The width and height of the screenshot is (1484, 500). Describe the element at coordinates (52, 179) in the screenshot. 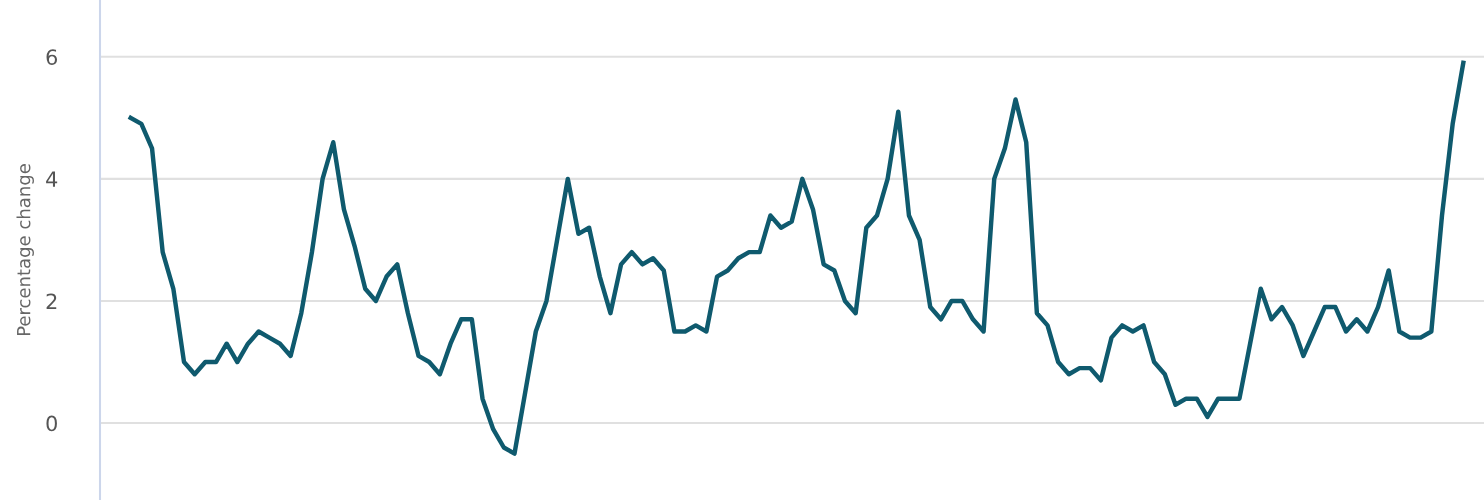

I see `y-tick-label: 4` at that location.